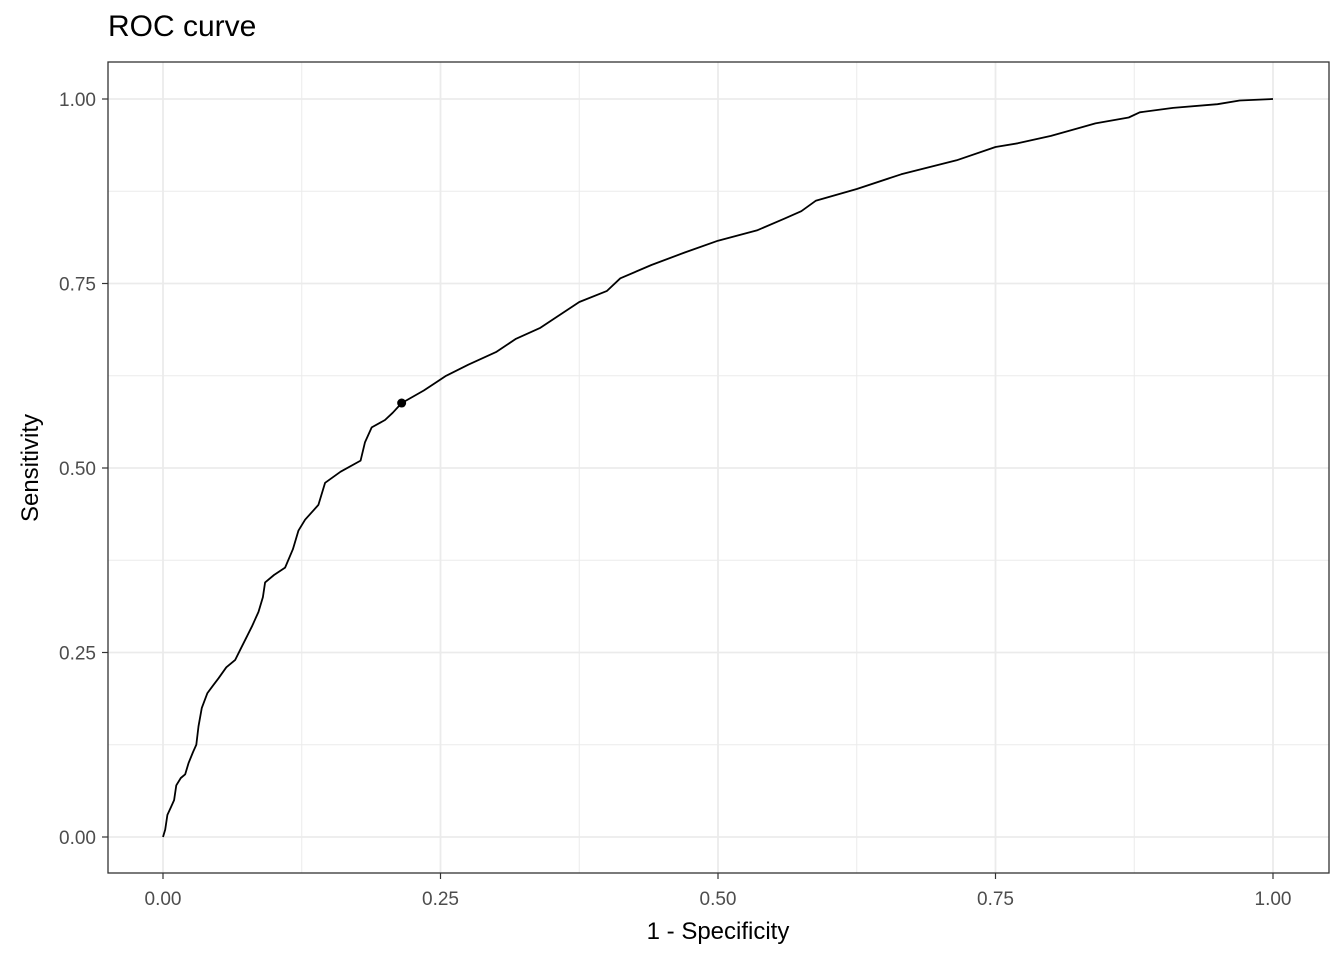 The width and height of the screenshot is (1344, 960). Describe the element at coordinates (77, 100) in the screenshot. I see `y-tick-label: 1.00` at that location.